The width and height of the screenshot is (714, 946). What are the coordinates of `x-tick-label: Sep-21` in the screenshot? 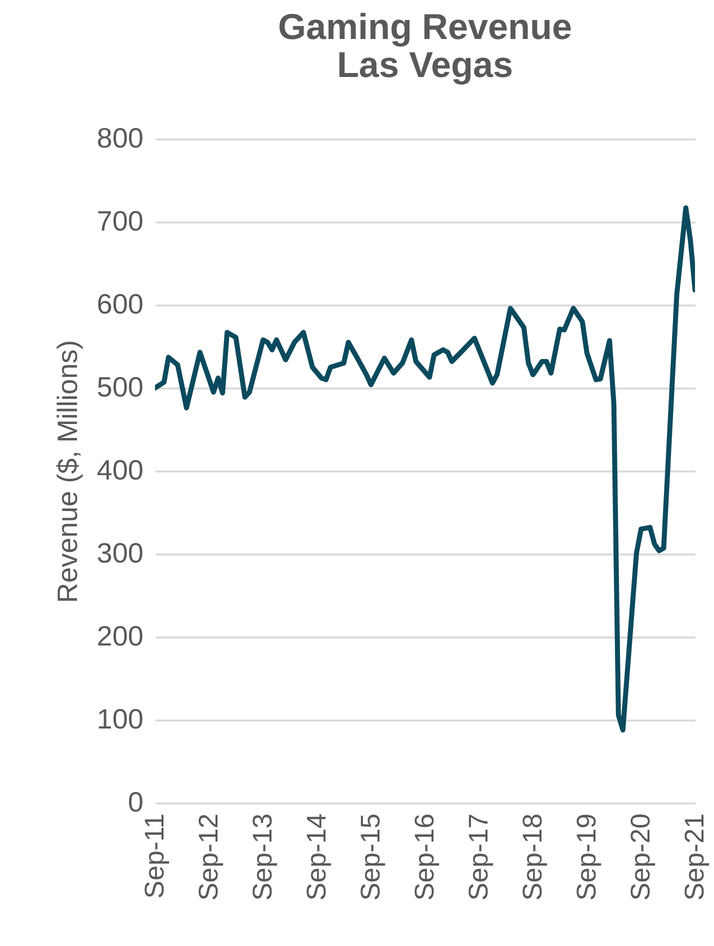 It's located at (695, 857).